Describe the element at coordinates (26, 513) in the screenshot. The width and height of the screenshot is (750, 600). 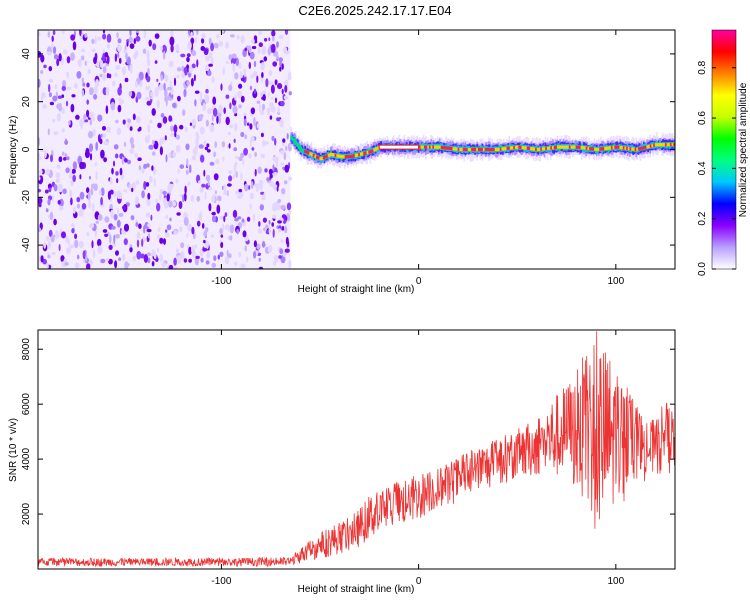
I see `y-tick-label: 2000` at that location.